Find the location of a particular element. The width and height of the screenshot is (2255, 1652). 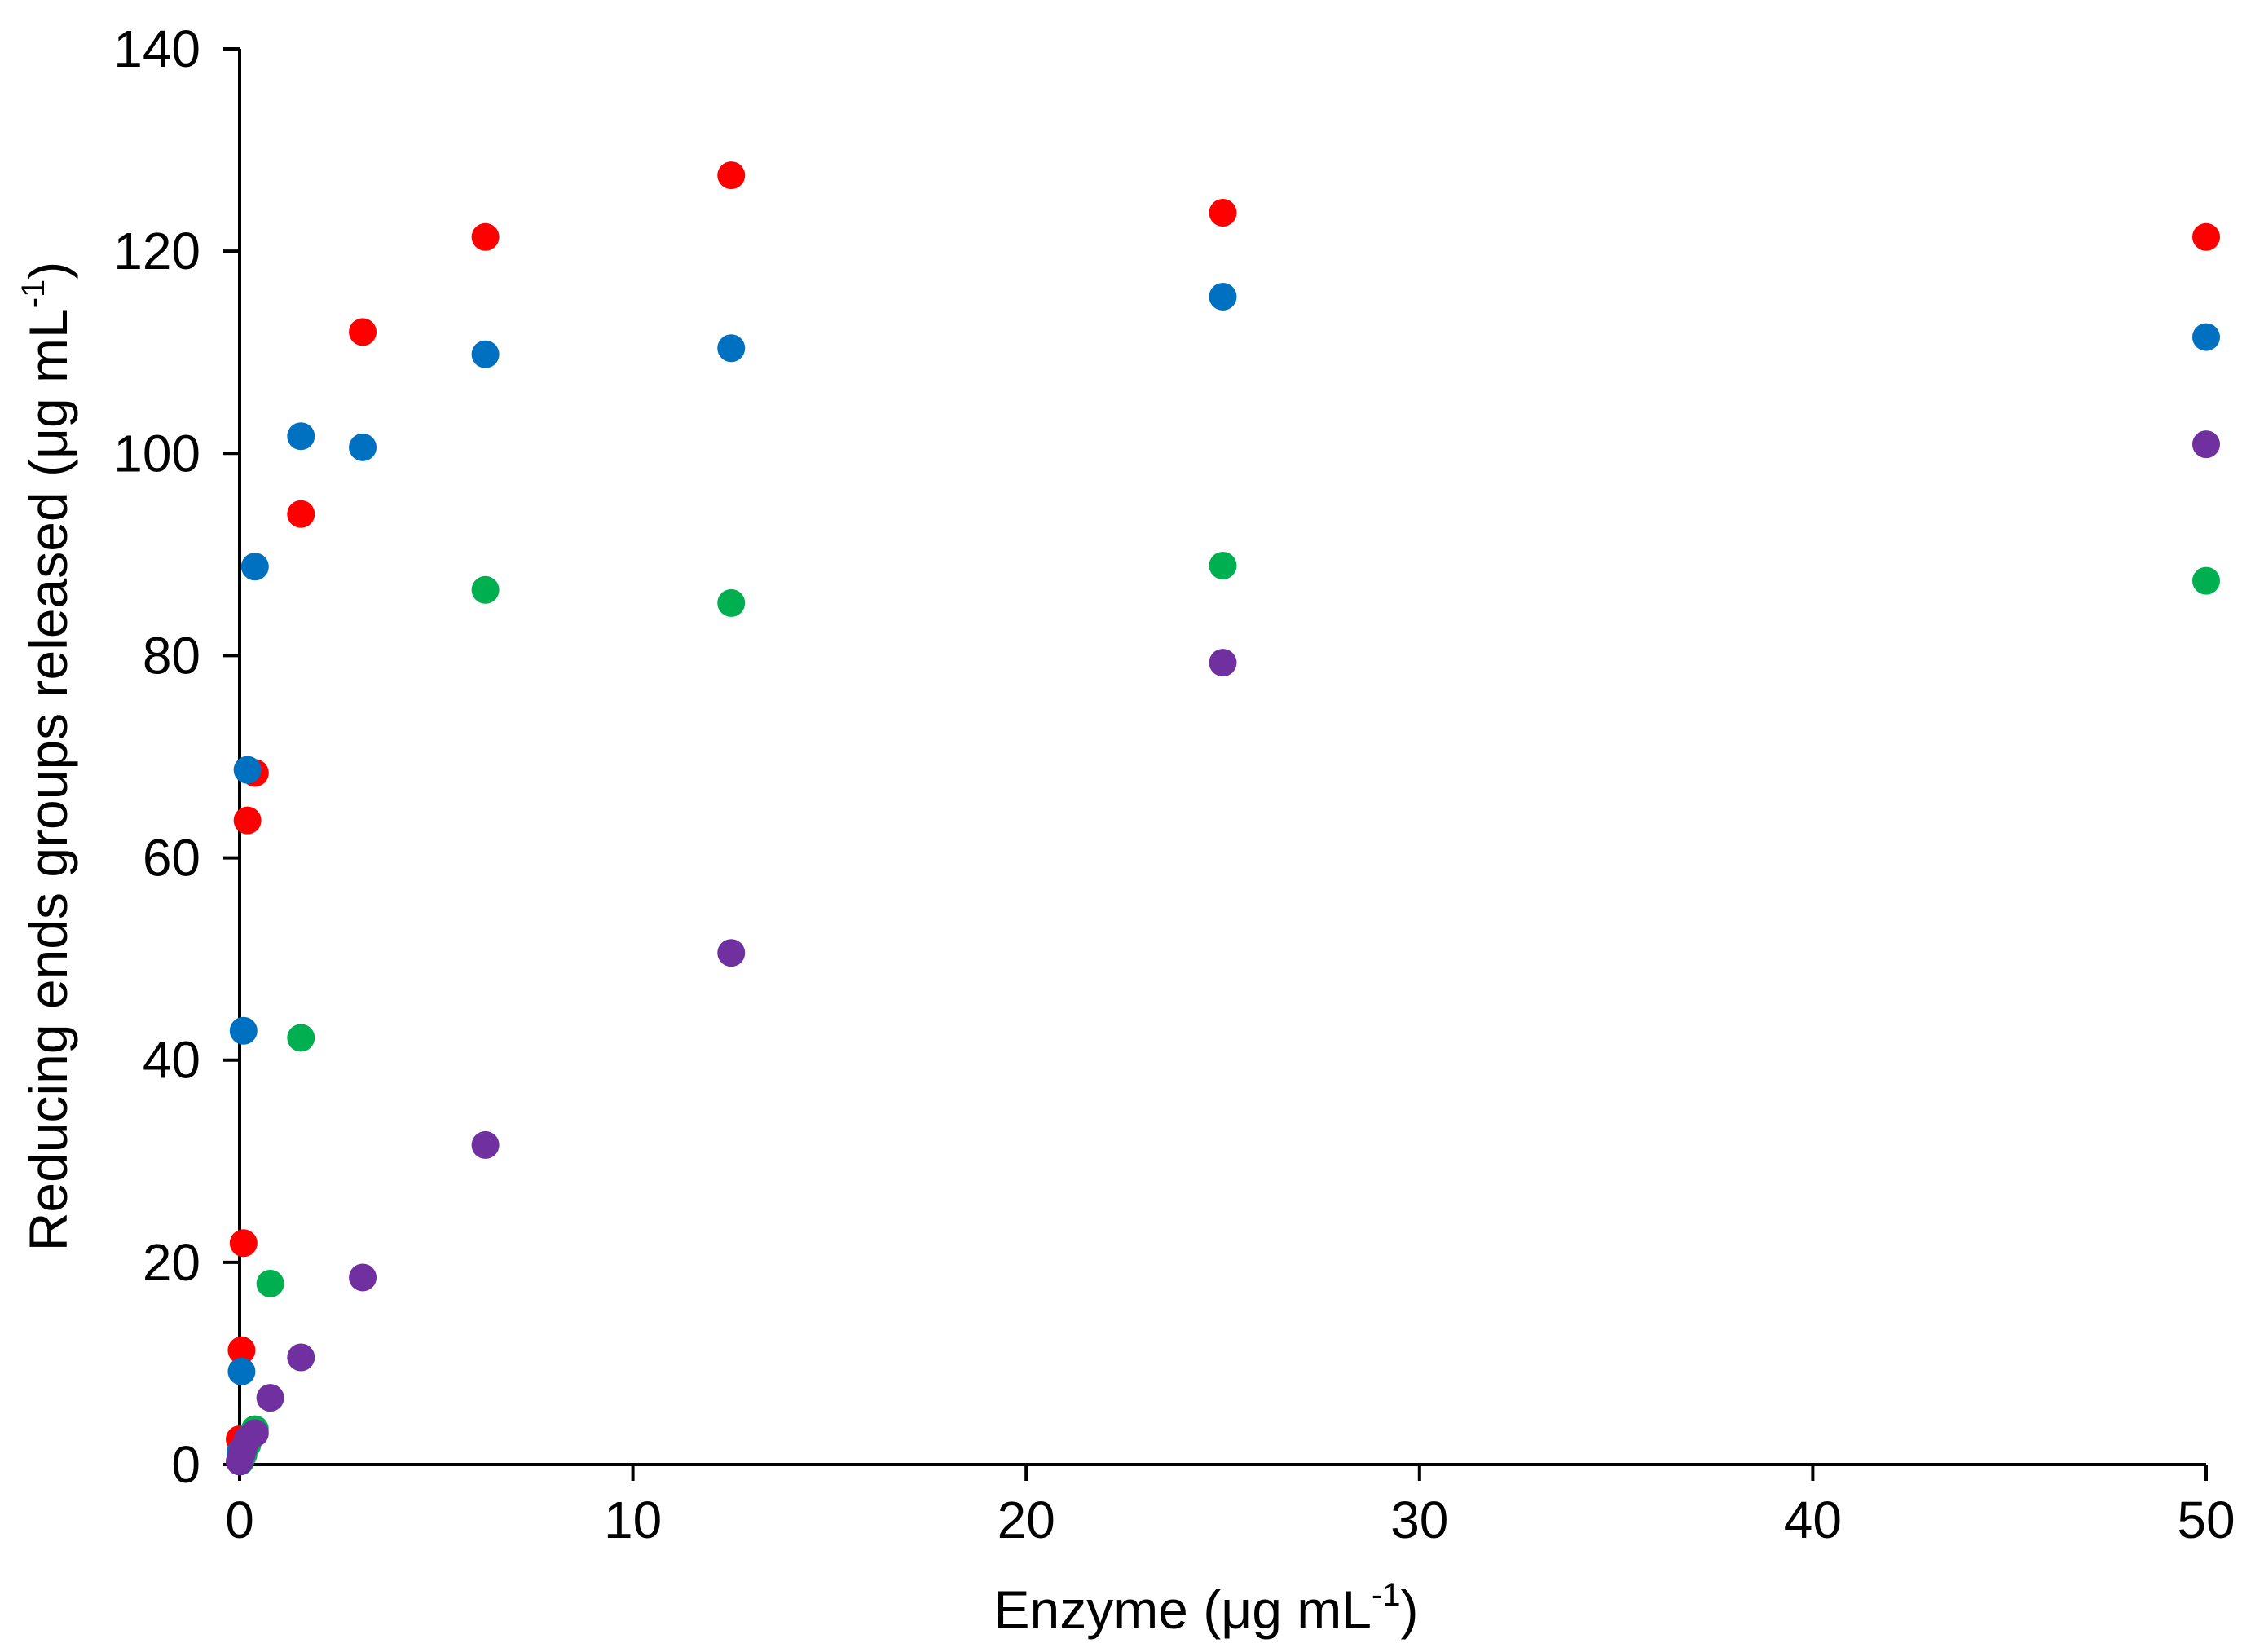

y-tick-label: 40 is located at coordinates (171, 1061).